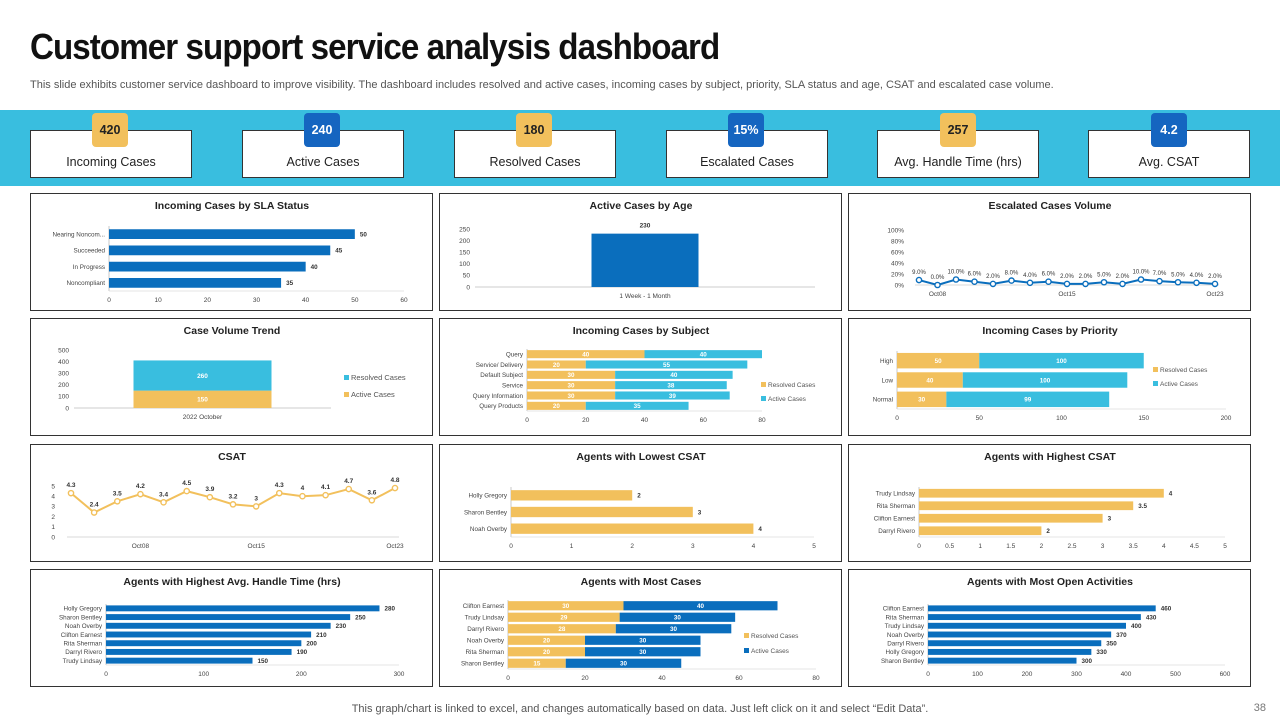 This screenshot has width=1280, height=720. Describe the element at coordinates (1133, 546) in the screenshot. I see `x-tick-label: 3.5` at that location.